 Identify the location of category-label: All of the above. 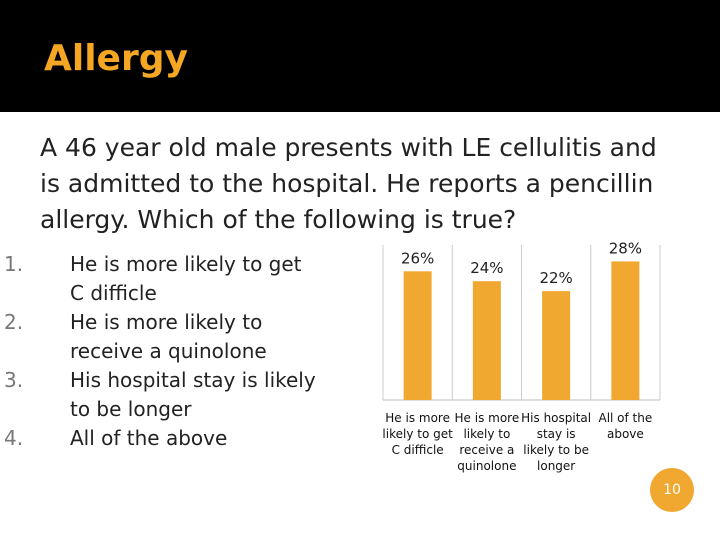
(625, 426).